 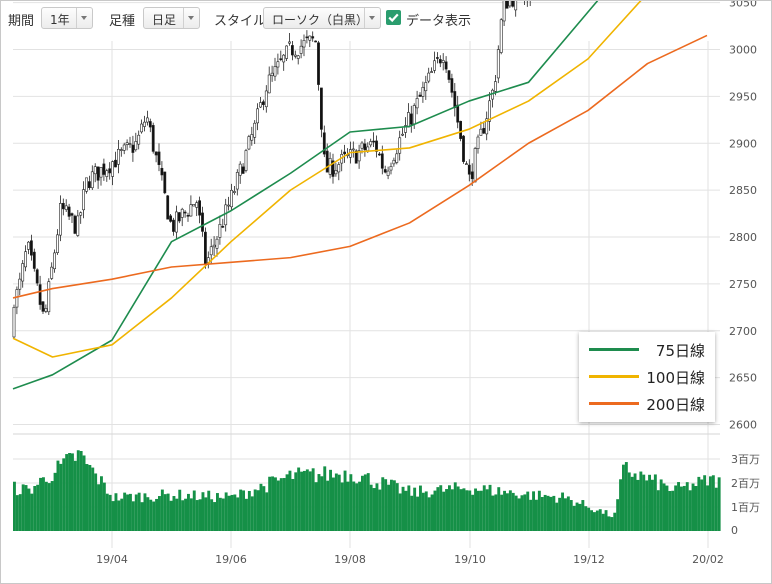 What do you see at coordinates (322, 18) in the screenshot?
I see `style-select: ローソク（白黒）` at bounding box center [322, 18].